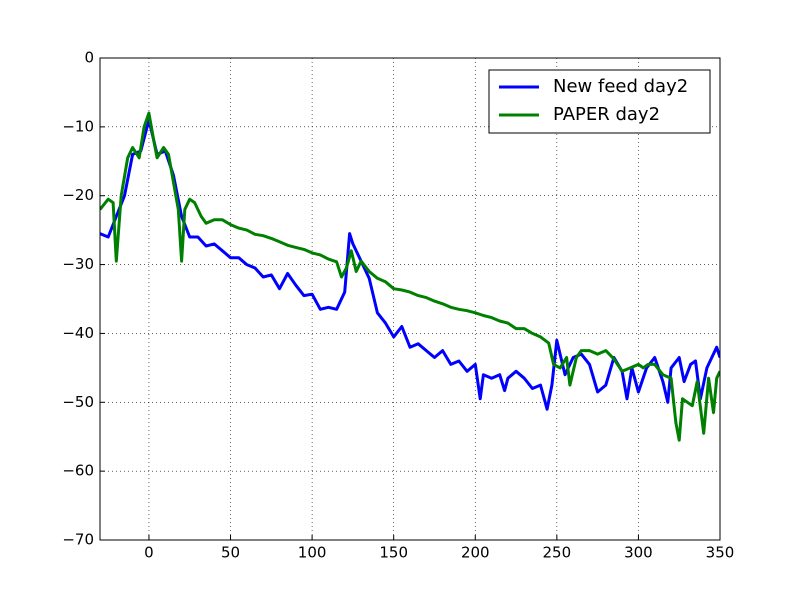 The image size is (800, 604). What do you see at coordinates (638, 553) in the screenshot?
I see `x-tick-label: 300` at bounding box center [638, 553].